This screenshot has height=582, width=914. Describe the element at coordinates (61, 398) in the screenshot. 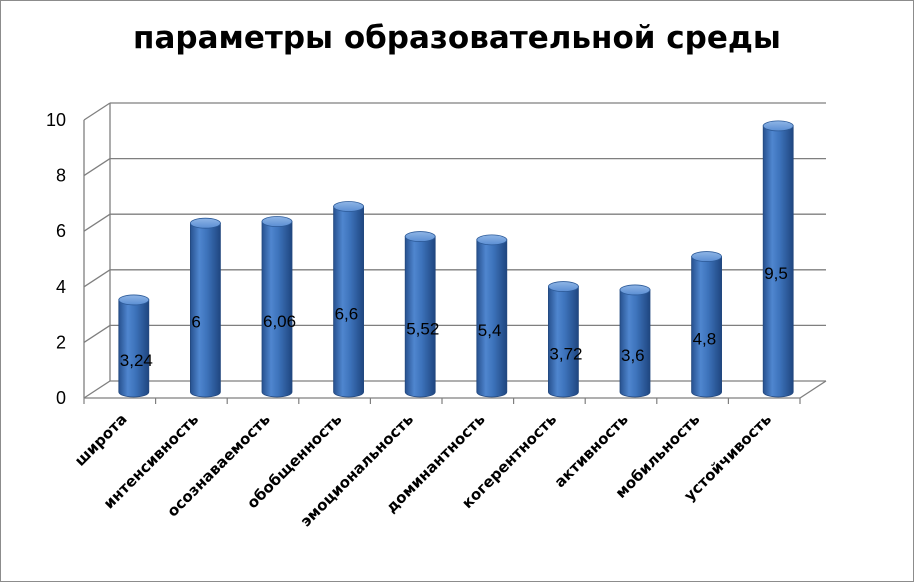

I see `y-tick-label: 0` at that location.